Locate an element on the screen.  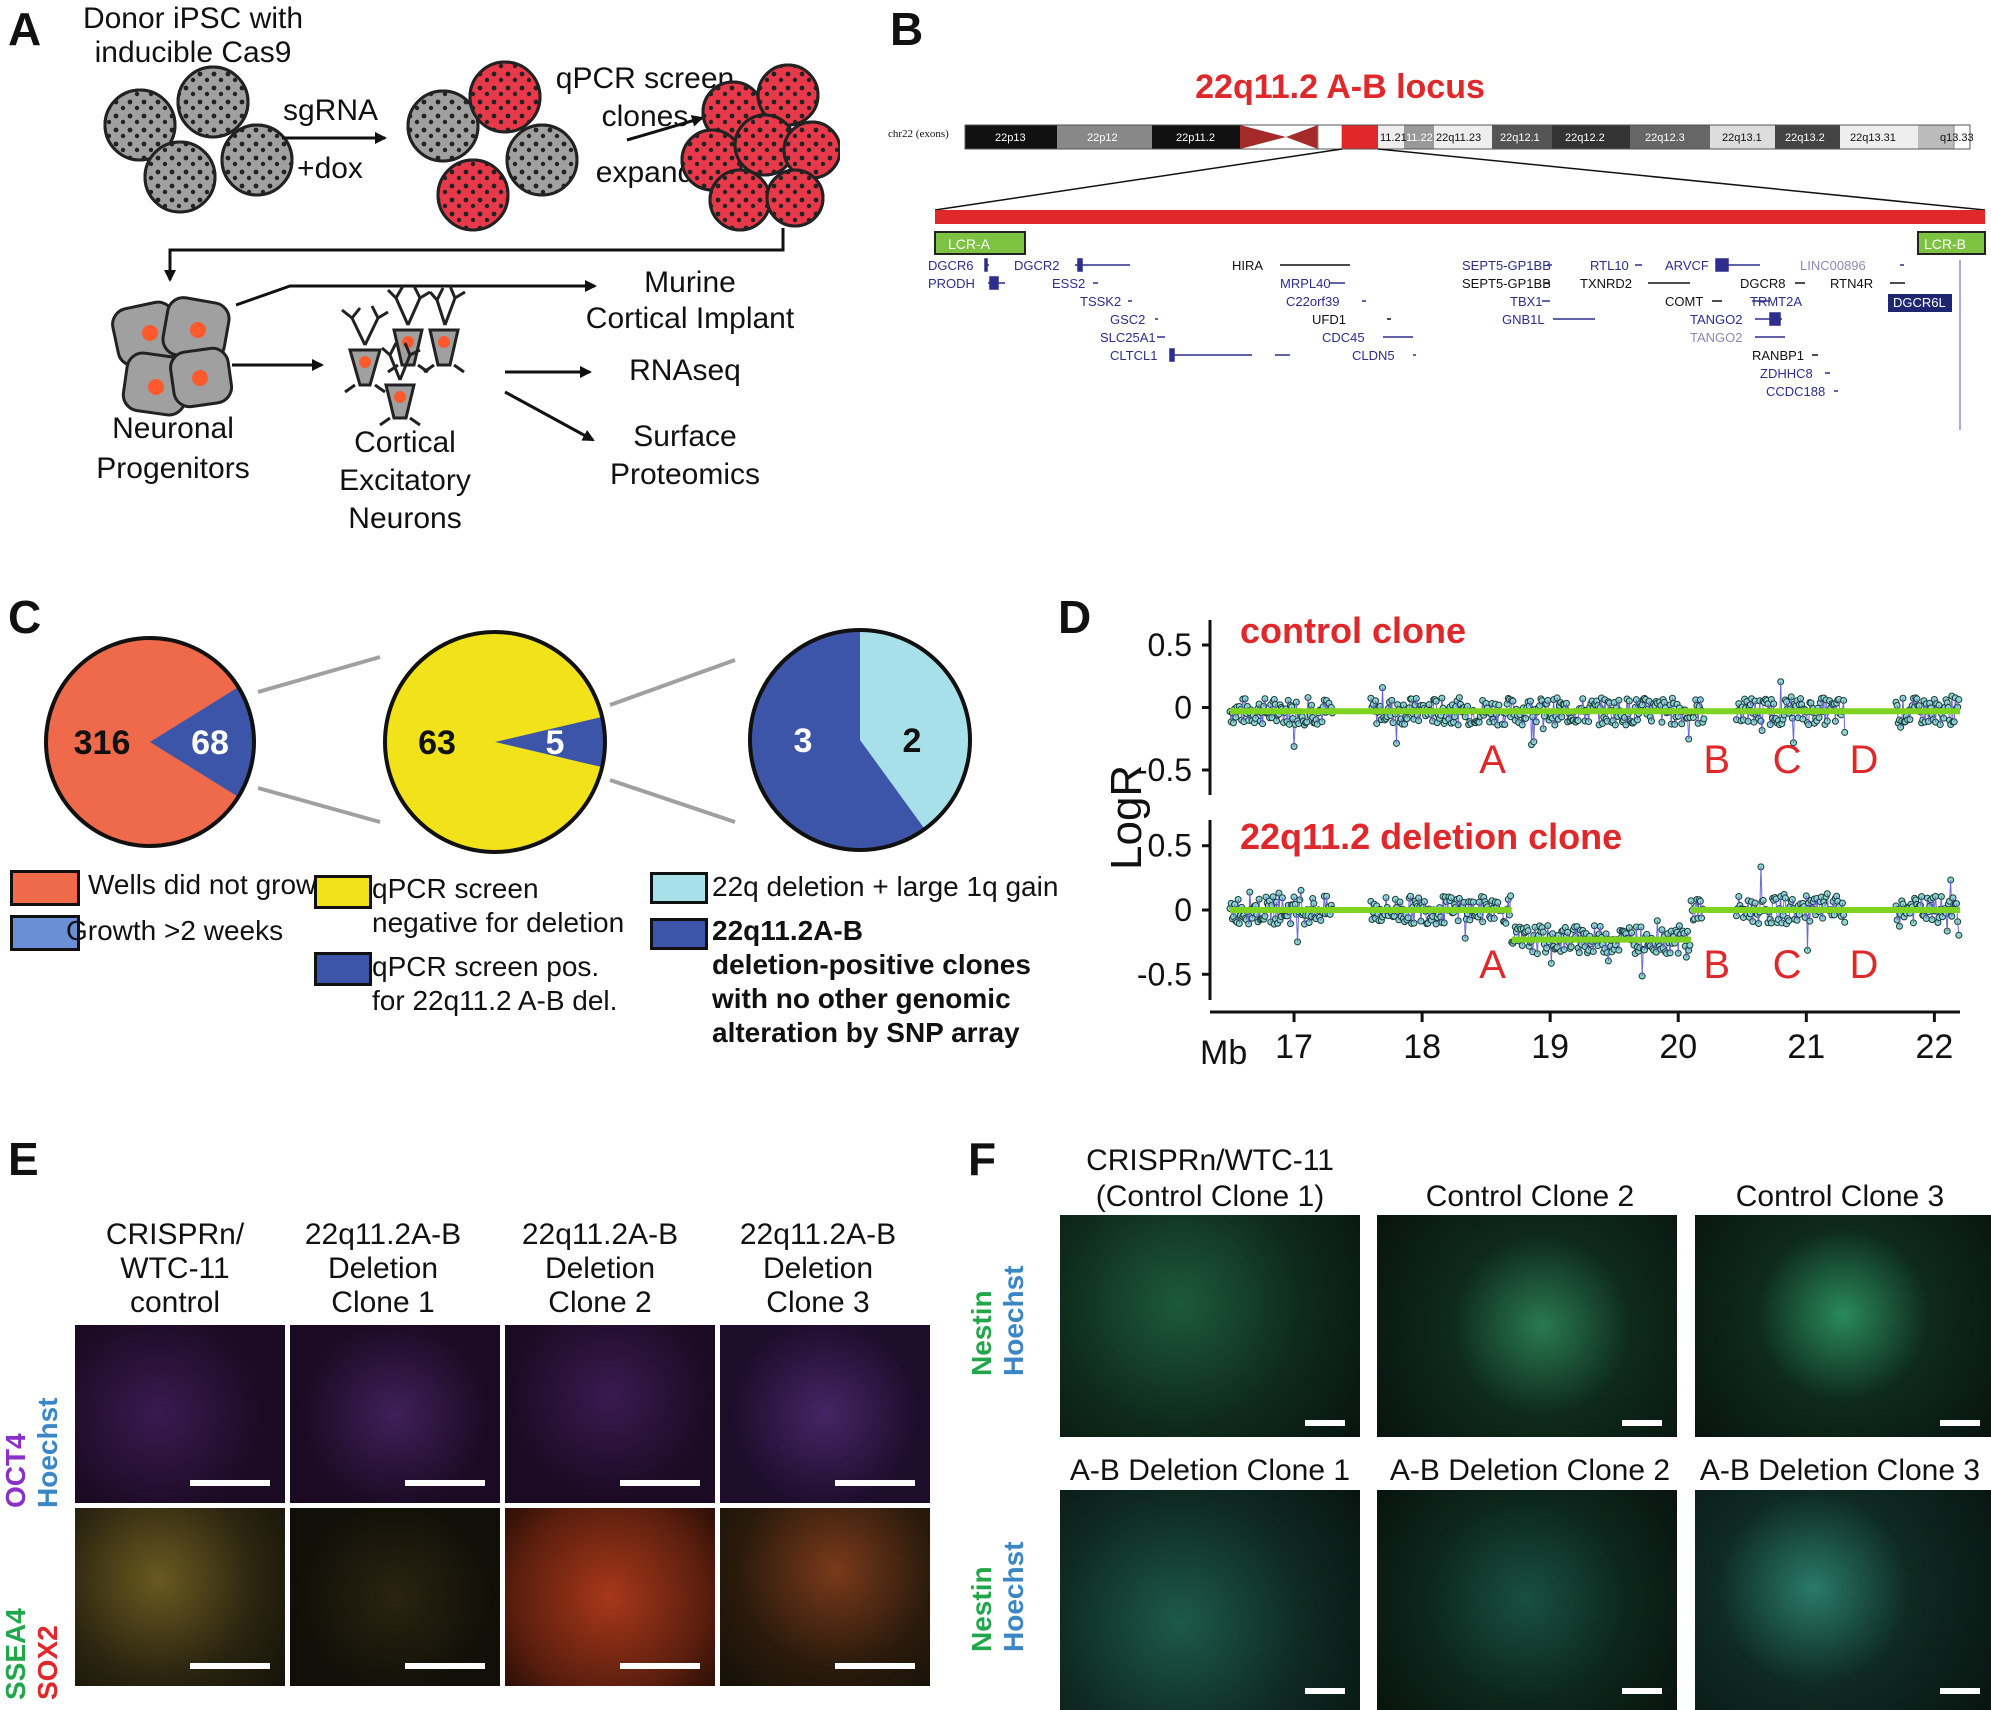
gene-tracks is located at coordinates (1444, 325).